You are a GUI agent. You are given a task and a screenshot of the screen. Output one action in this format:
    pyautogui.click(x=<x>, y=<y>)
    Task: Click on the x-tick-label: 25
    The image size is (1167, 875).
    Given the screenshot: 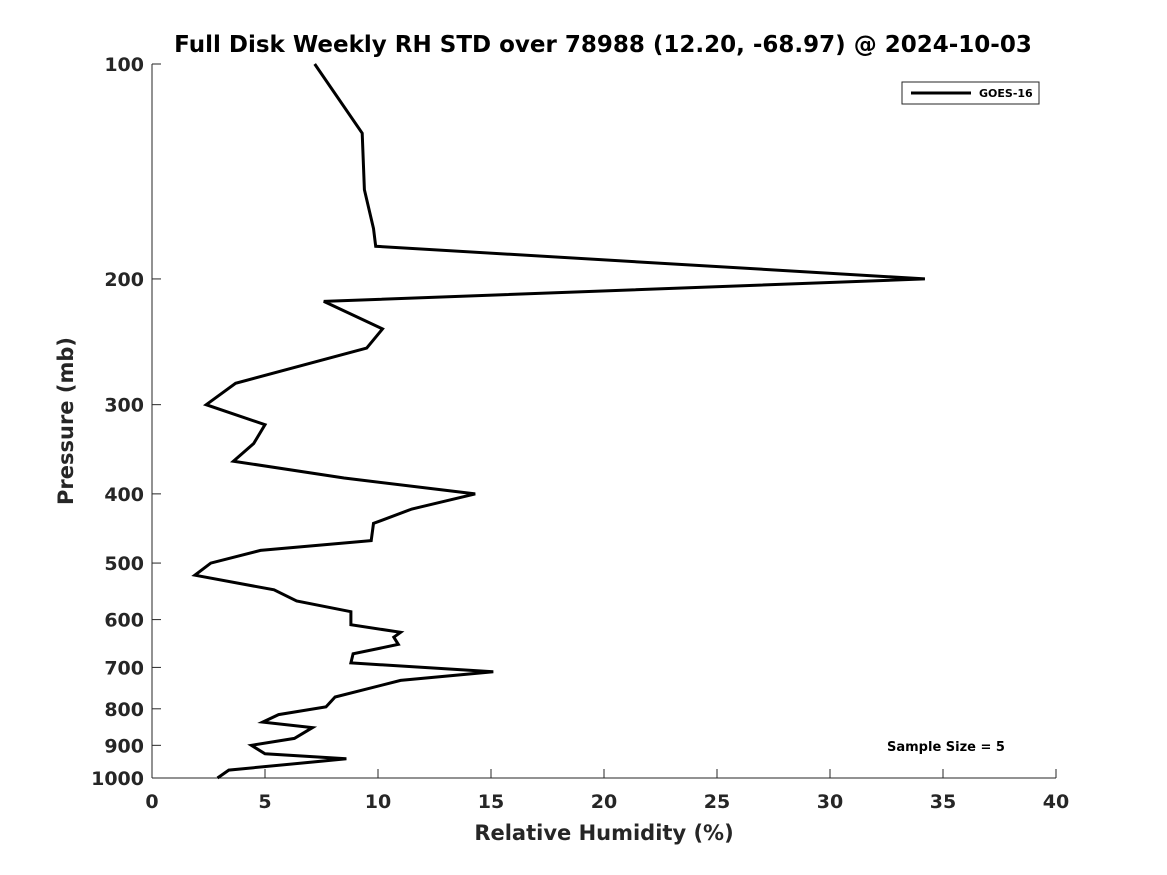 What is the action you would take?
    pyautogui.click(x=717, y=802)
    